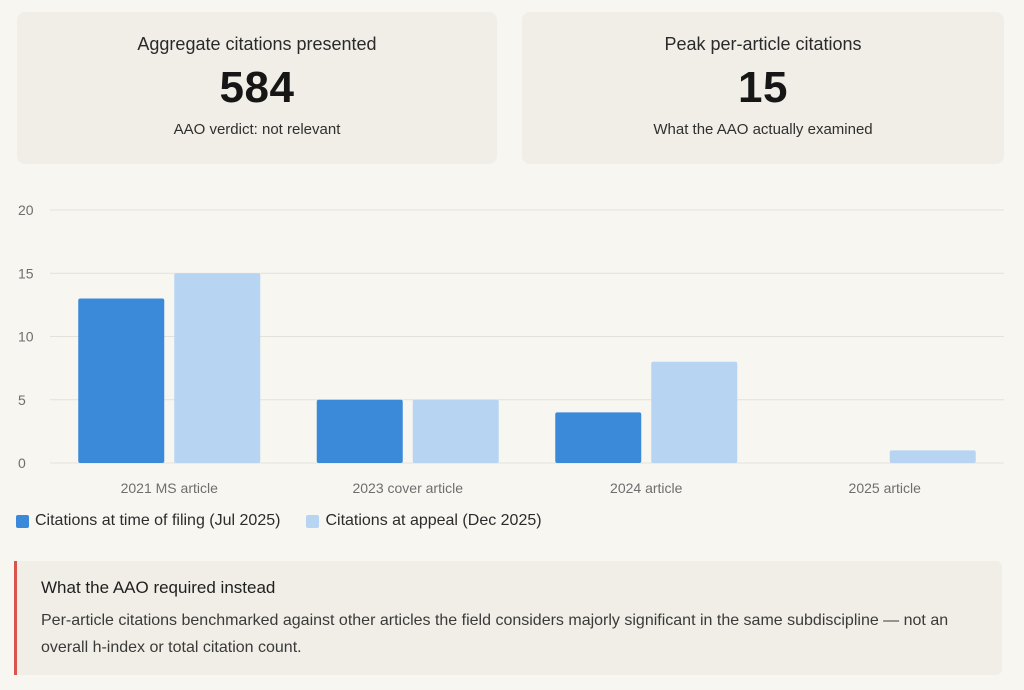 This screenshot has height=690, width=1024. Describe the element at coordinates (257, 44) in the screenshot. I see `card-title: Aggregate citations presented` at that location.